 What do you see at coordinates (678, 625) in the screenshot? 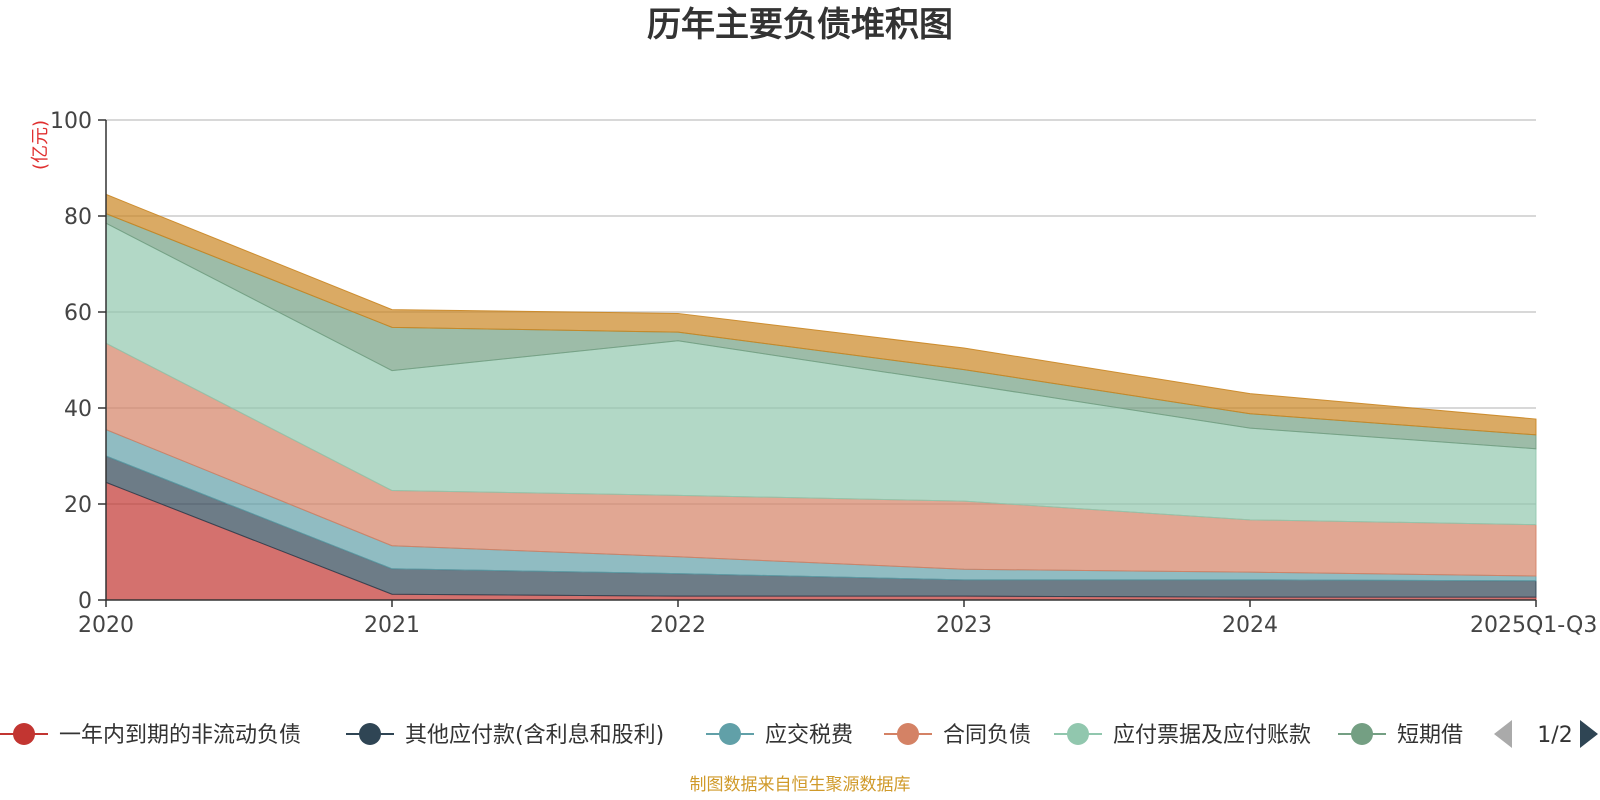
I see `x-tick-label: 2022` at bounding box center [678, 625].